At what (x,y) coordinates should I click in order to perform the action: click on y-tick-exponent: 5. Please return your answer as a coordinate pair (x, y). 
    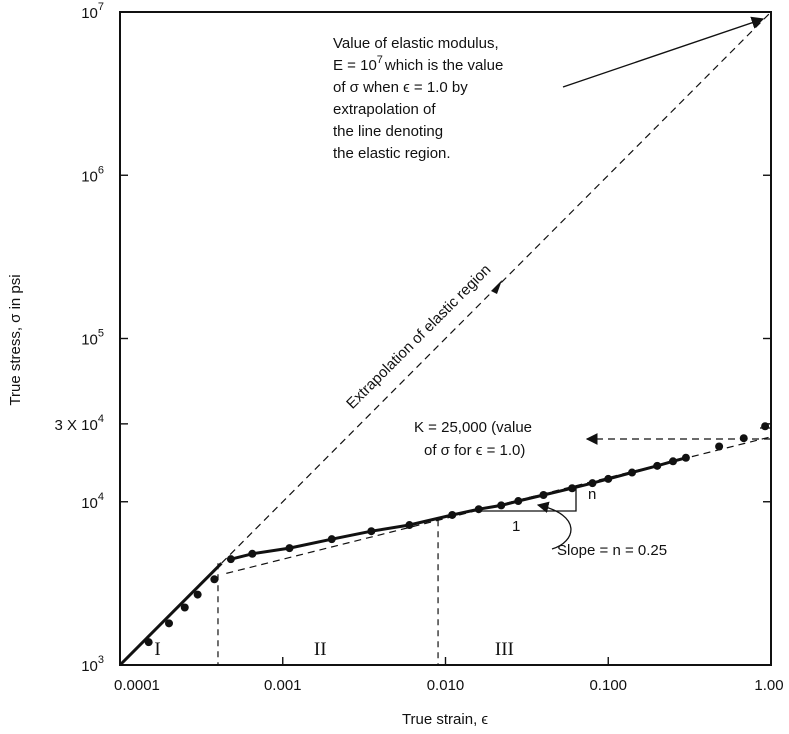
    Looking at the image, I should click on (101, 334).